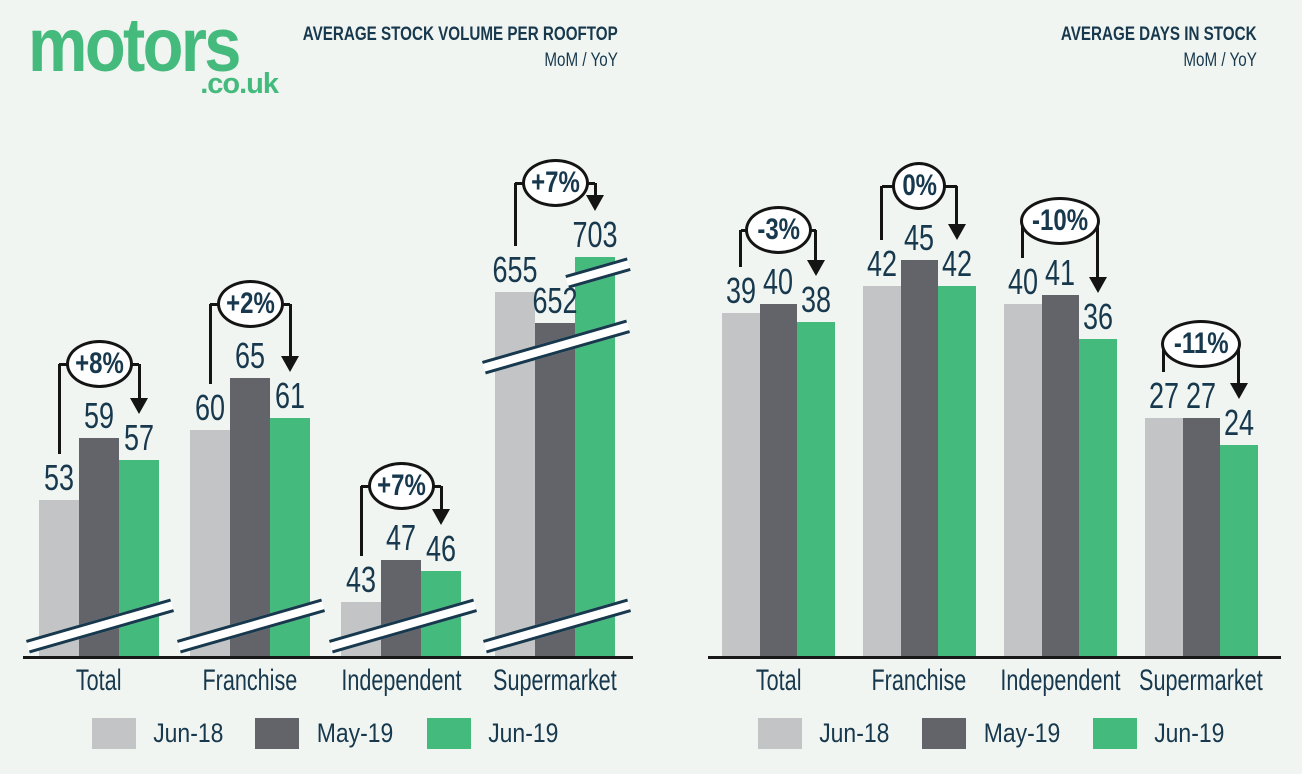 This screenshot has height=774, width=1302. Describe the element at coordinates (1201, 343) in the screenshot. I see `pct-change-label: -11%` at that location.